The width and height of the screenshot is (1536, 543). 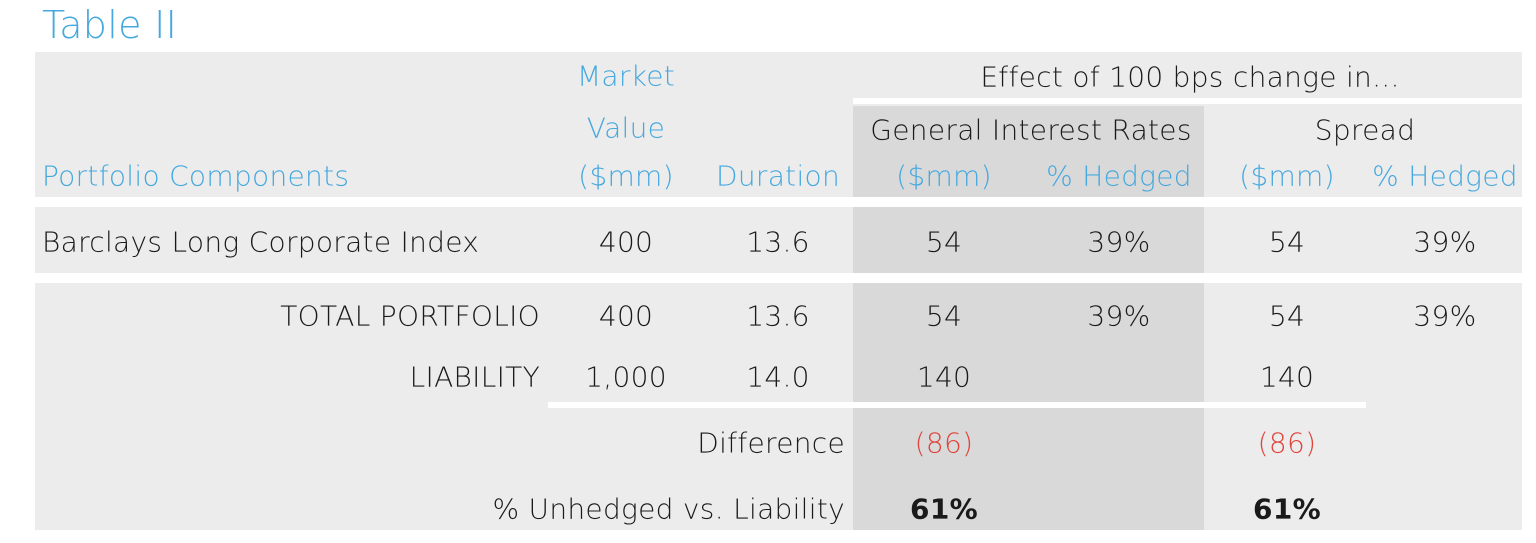 What do you see at coordinates (771, 443) in the screenshot?
I see `row-label: Difference` at bounding box center [771, 443].